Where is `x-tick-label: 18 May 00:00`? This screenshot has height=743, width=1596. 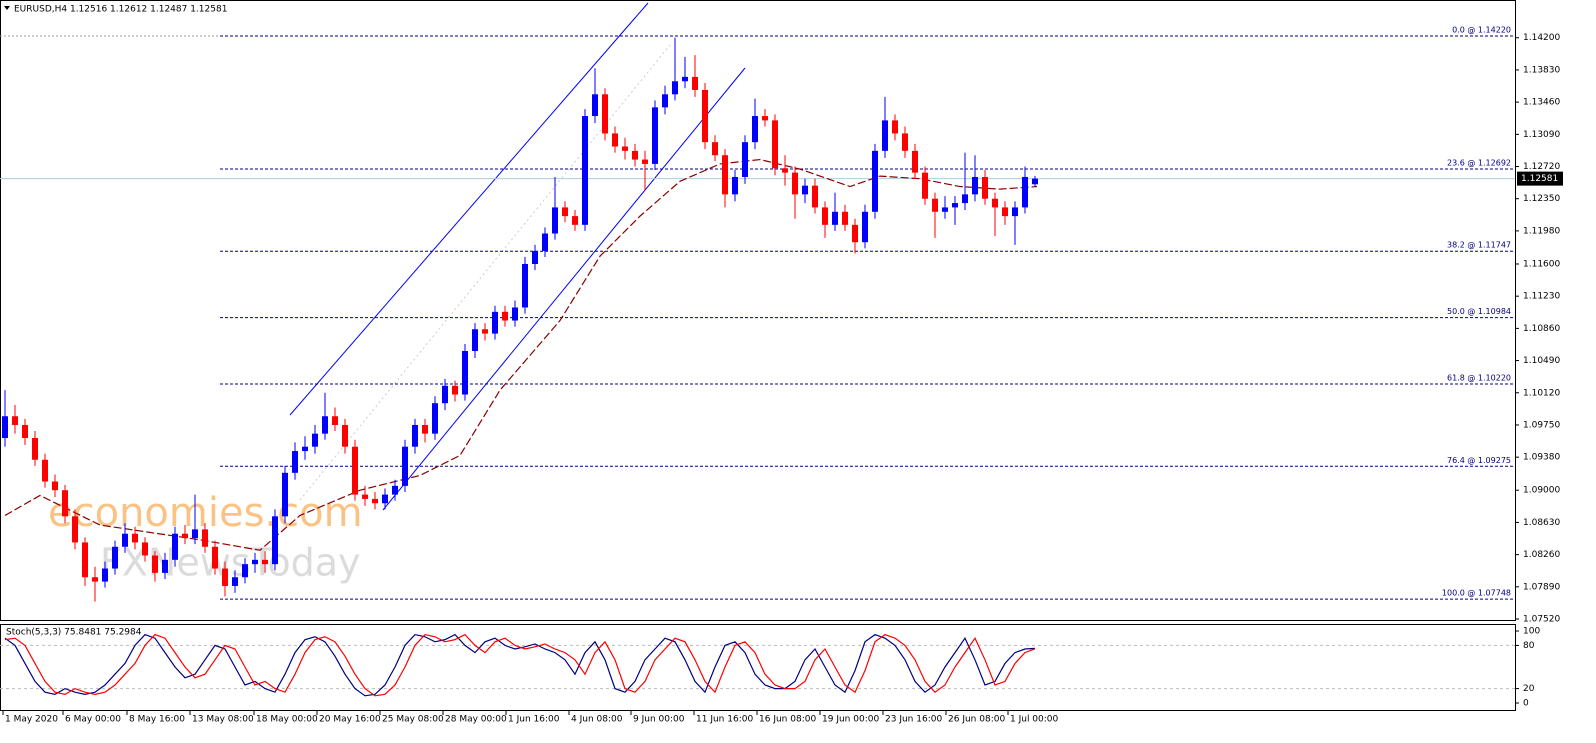 x-tick-label: 18 May 00:00 is located at coordinates (287, 720).